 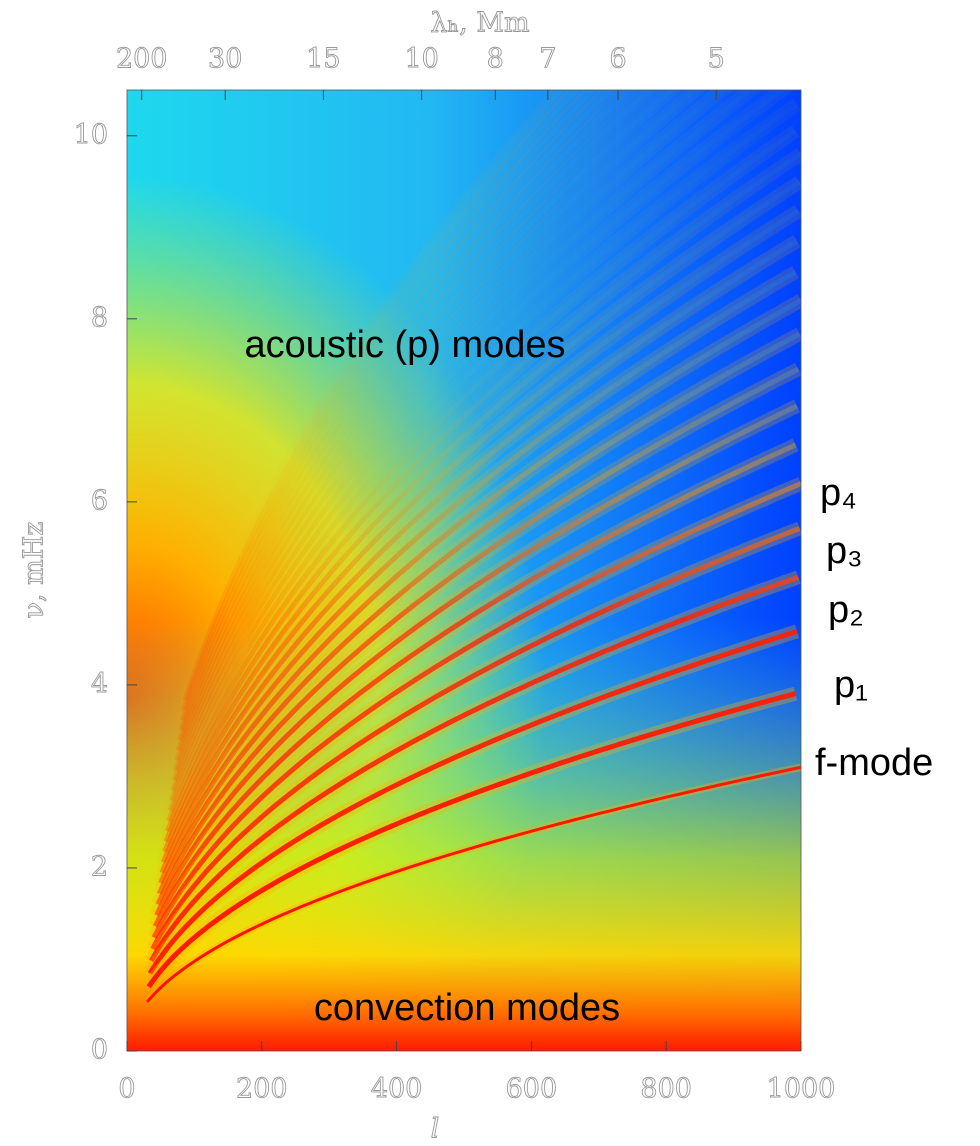 I want to click on y-tick-label: 0, so click(x=99, y=1050).